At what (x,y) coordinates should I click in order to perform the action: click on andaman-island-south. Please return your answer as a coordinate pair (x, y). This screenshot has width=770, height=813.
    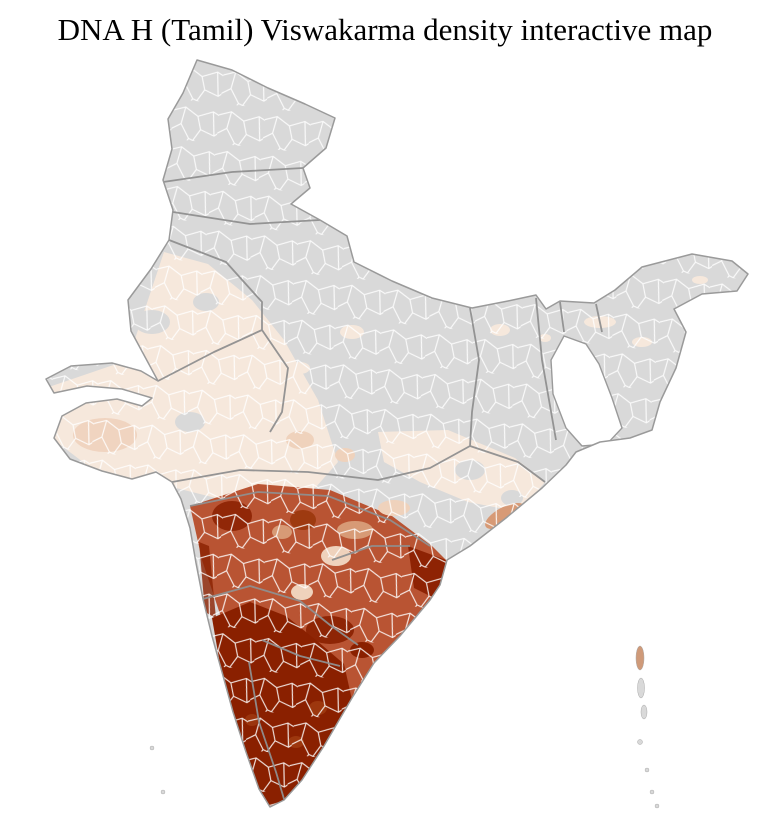
    Looking at the image, I should click on (644, 712).